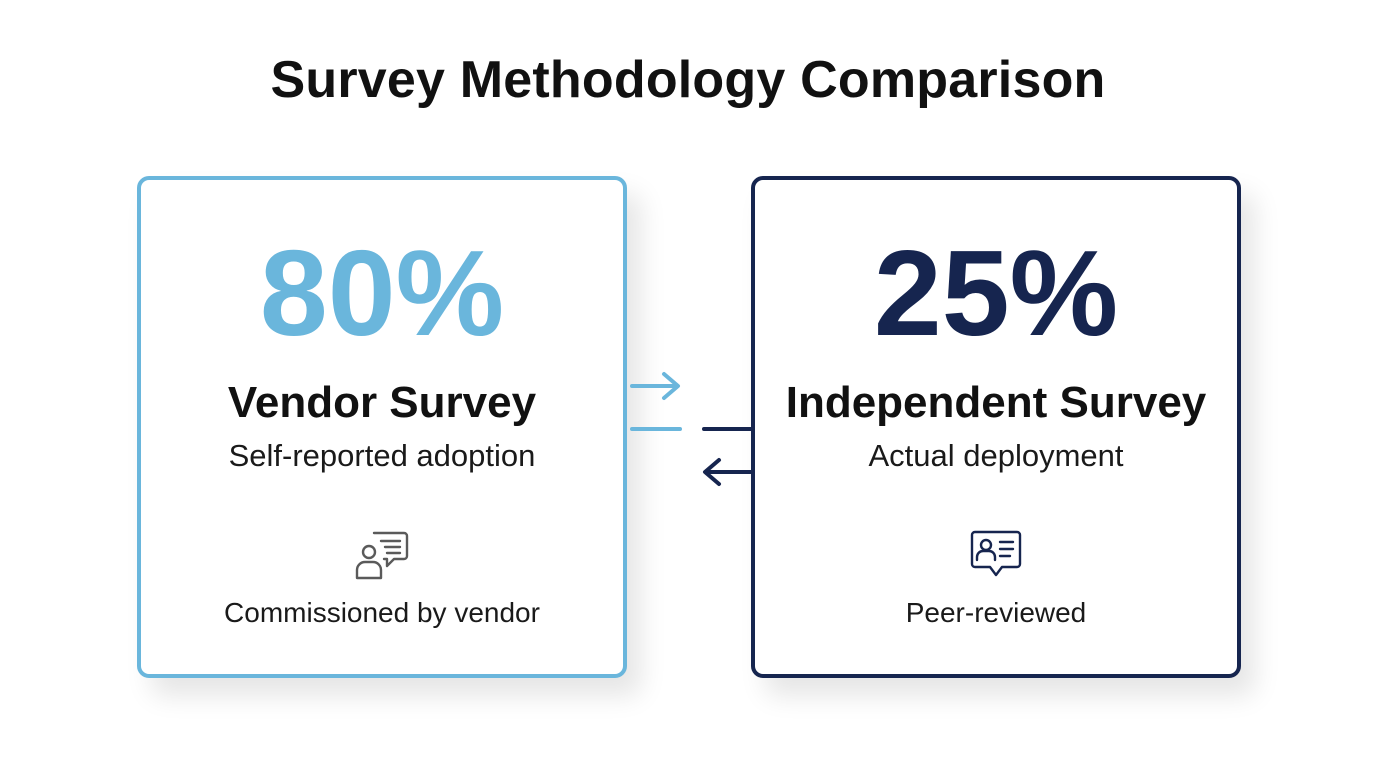  Describe the element at coordinates (382, 402) in the screenshot. I see `vendor-card-title: Vendor Survey` at that location.